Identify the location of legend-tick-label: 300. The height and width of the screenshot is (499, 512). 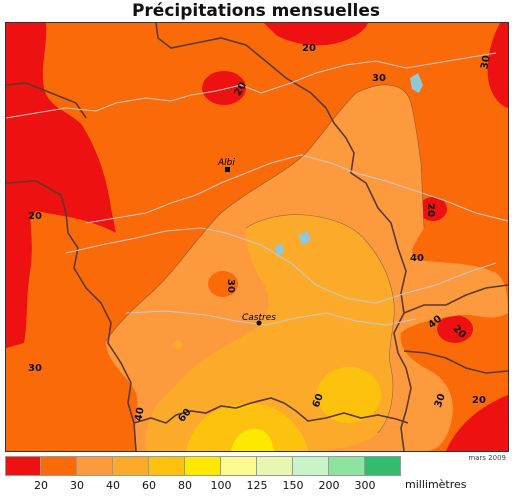
(365, 485).